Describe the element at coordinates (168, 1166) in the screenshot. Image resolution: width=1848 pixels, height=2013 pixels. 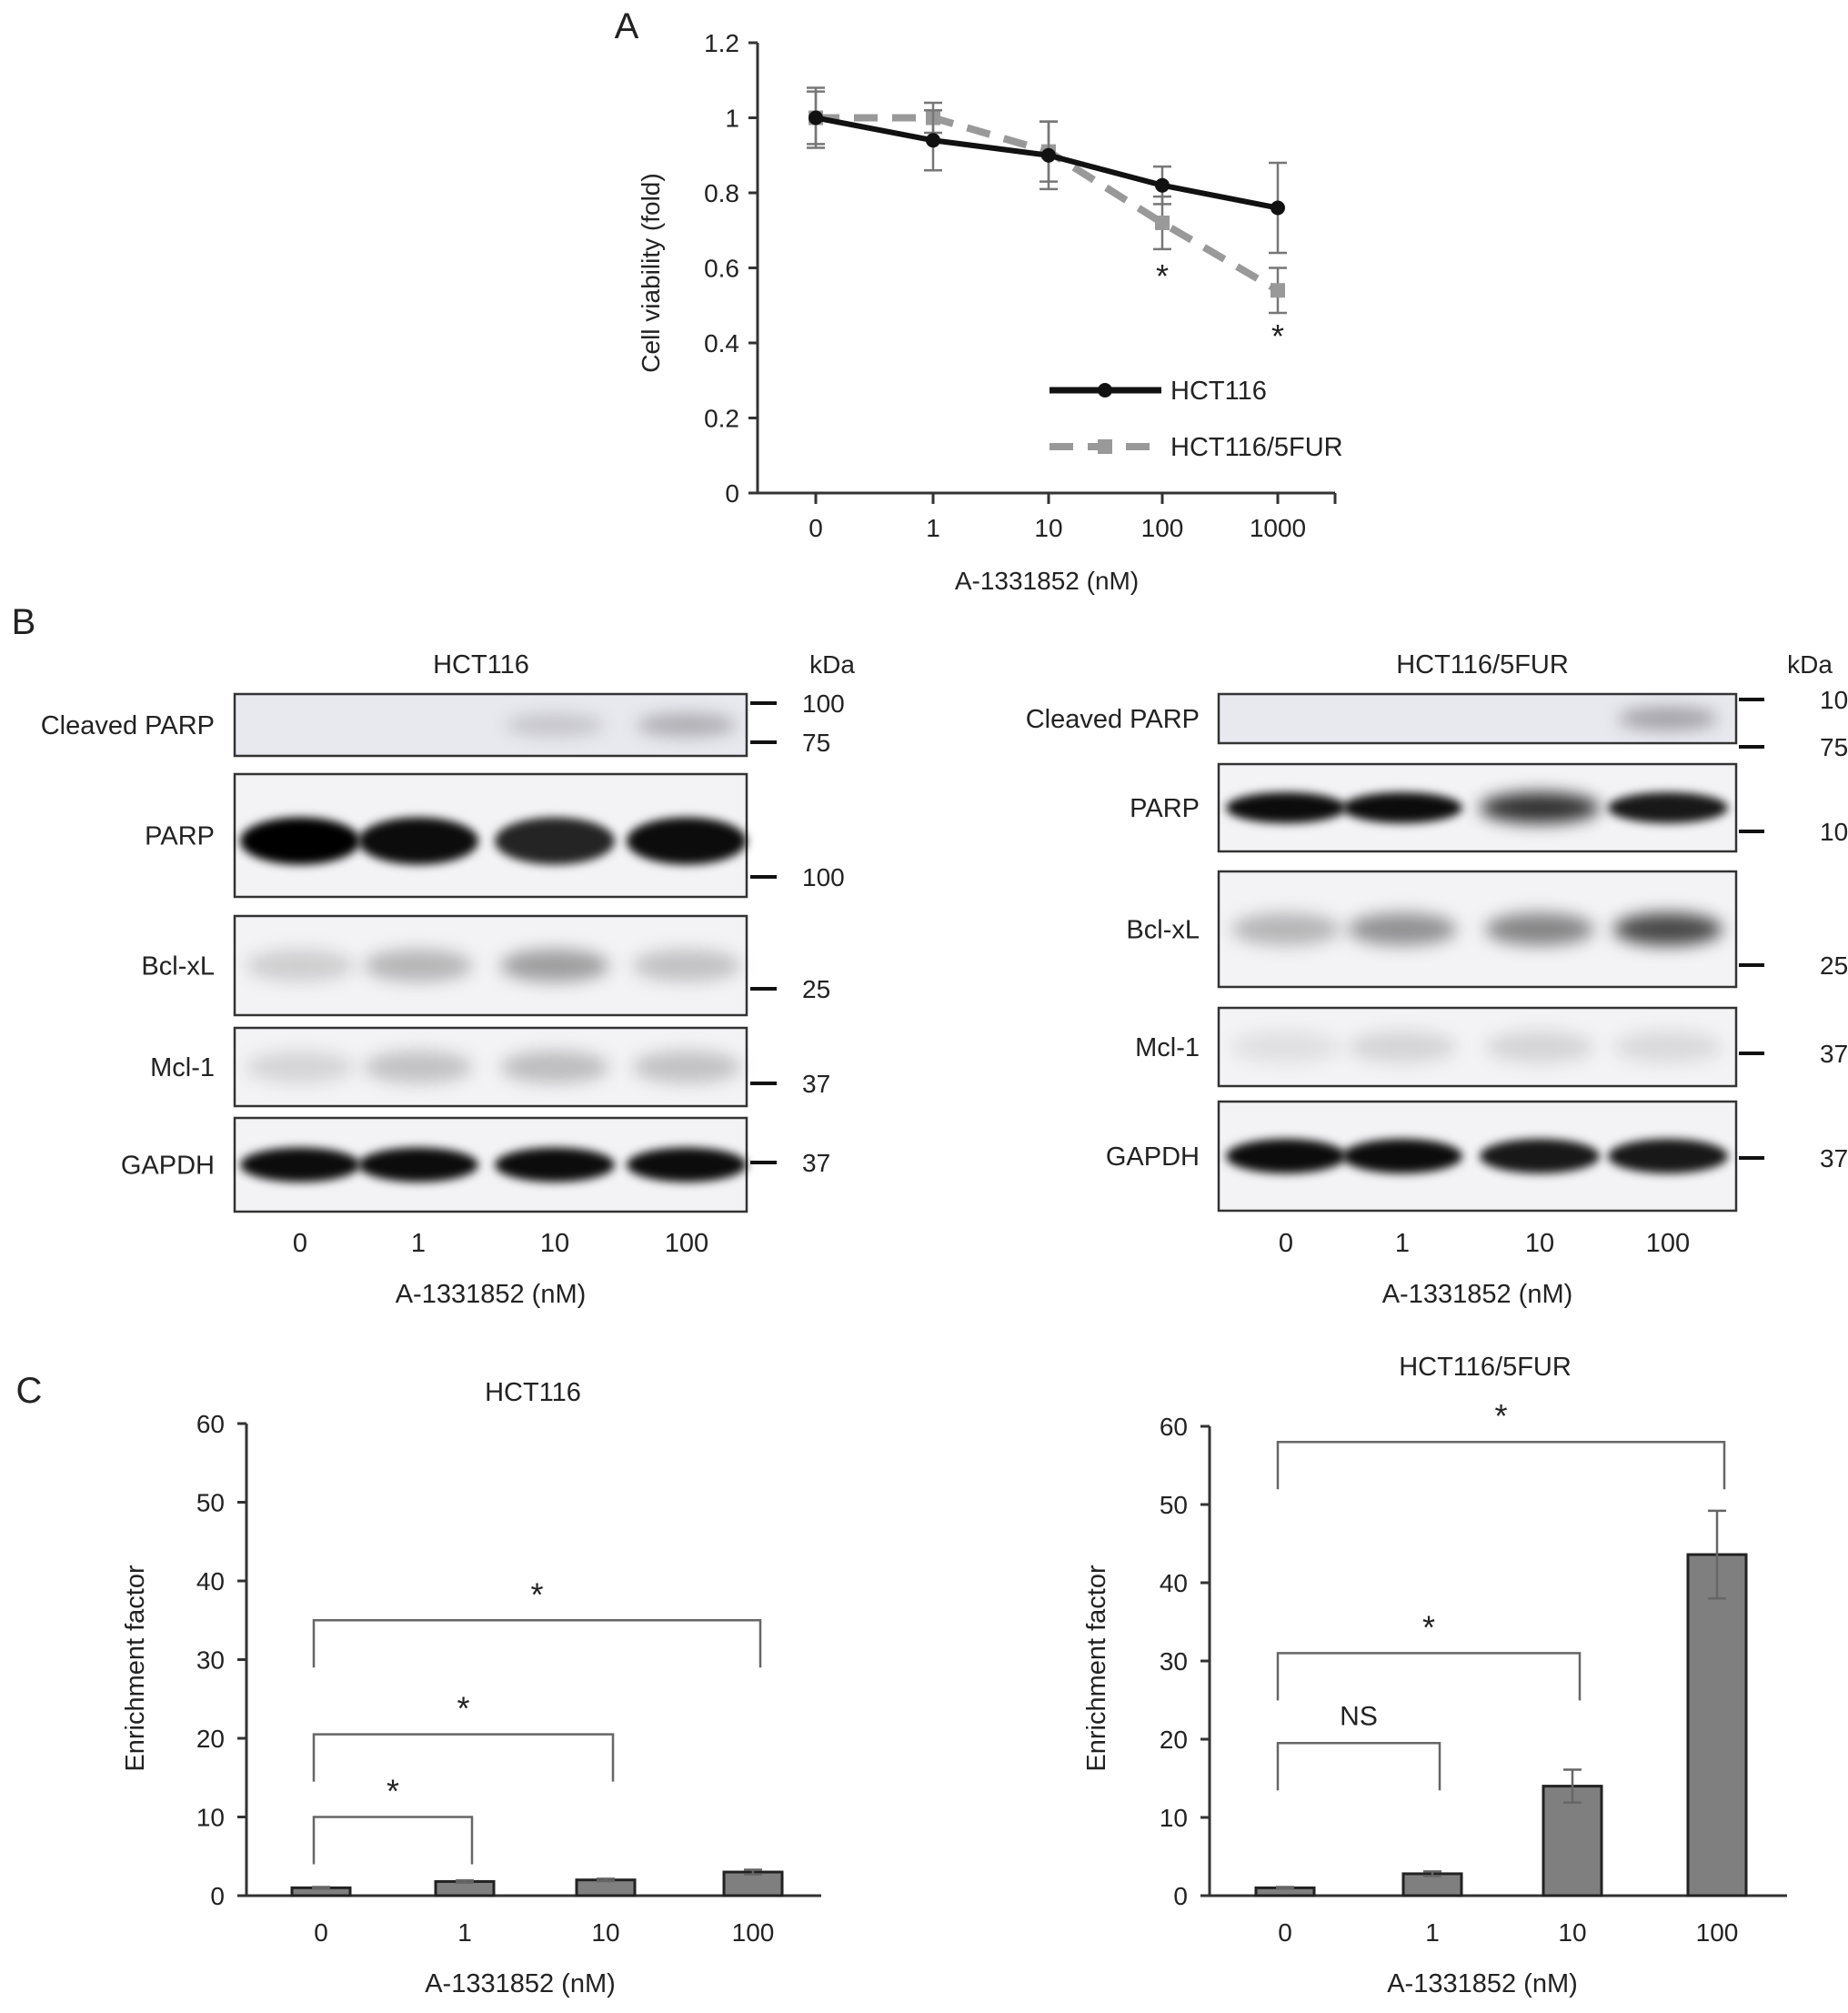
I see `blot-row-label: GAPDH` at that location.